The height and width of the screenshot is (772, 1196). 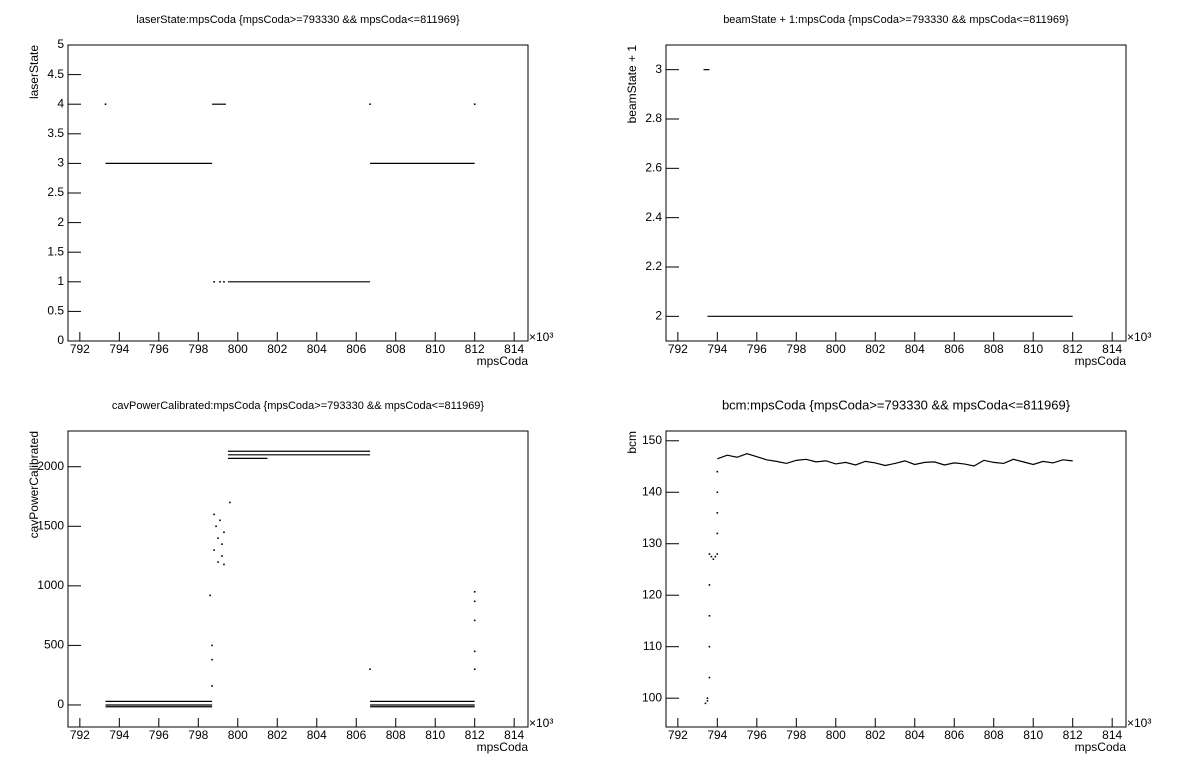 I want to click on y-tick-label: 150, so click(x=652, y=440).